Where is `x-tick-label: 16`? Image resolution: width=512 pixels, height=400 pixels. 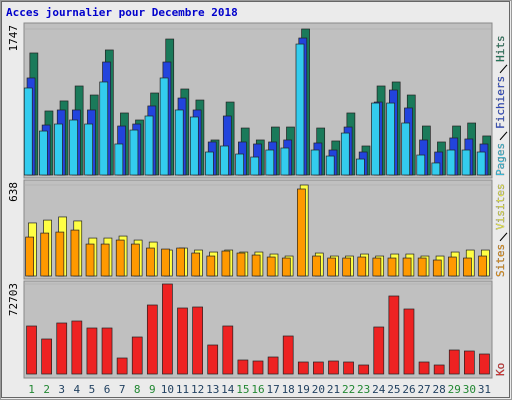 x-tick-label: 16 is located at coordinates (257, 389).